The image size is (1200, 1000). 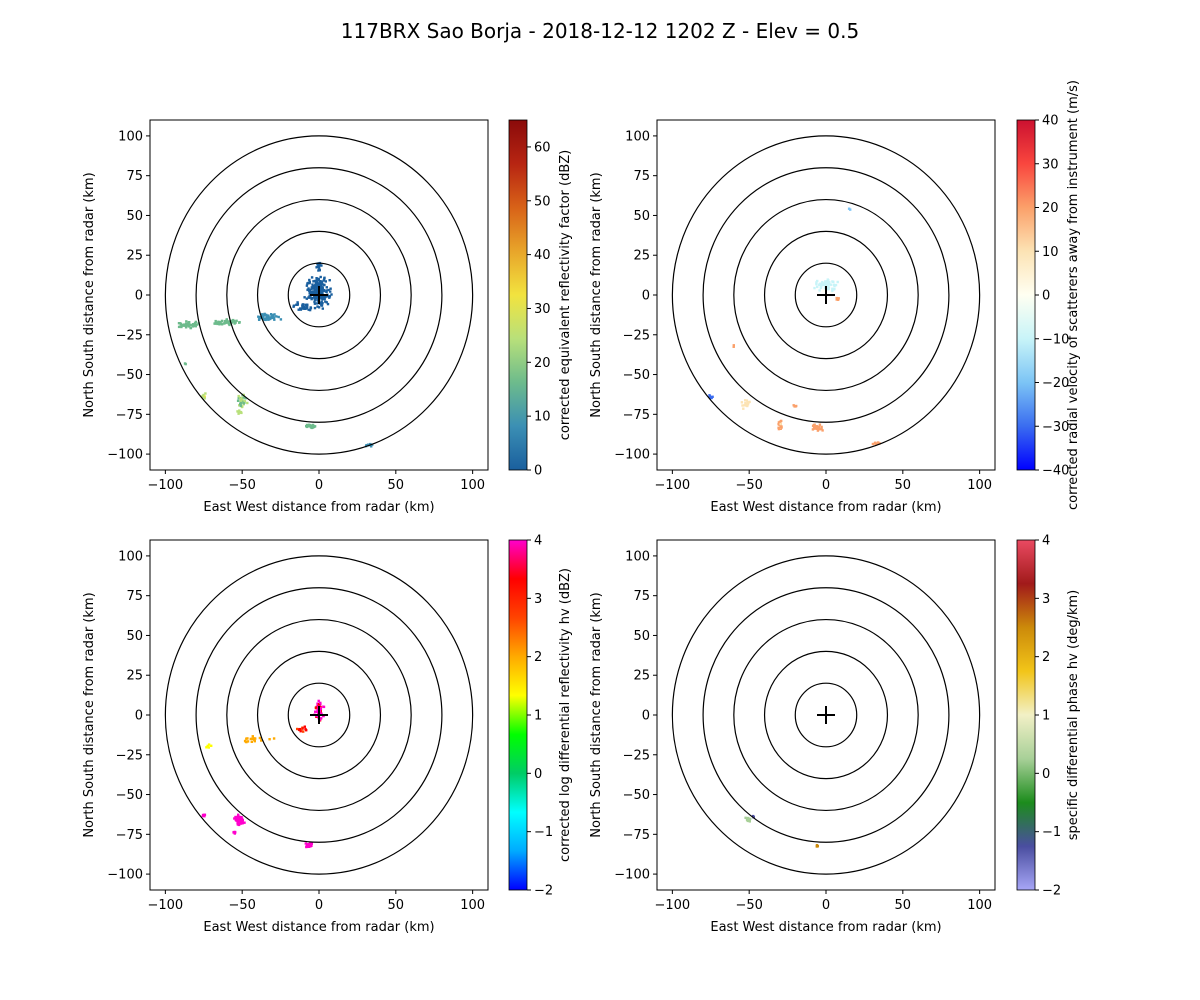 What do you see at coordinates (130, 556) in the screenshot?
I see `y-tick-label: 100` at bounding box center [130, 556].